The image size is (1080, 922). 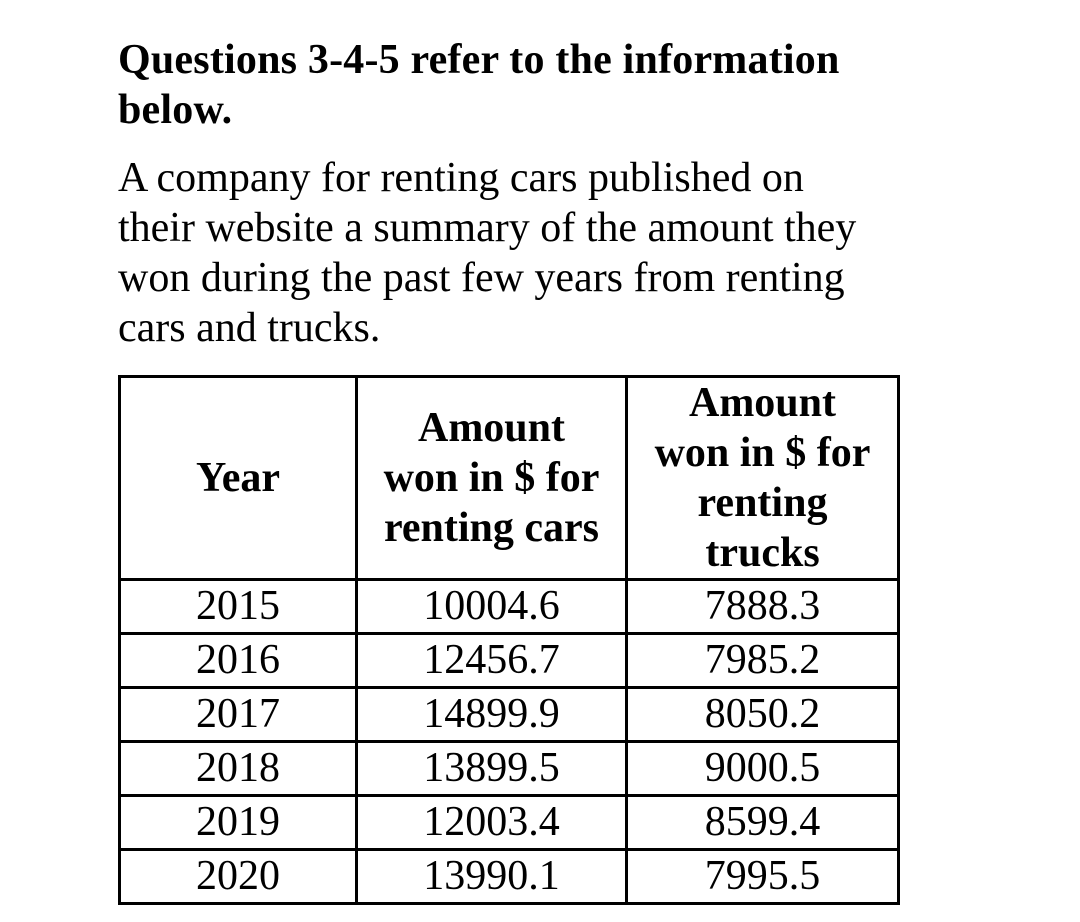 I want to click on col-header-year-line: Year, so click(x=238, y=478).